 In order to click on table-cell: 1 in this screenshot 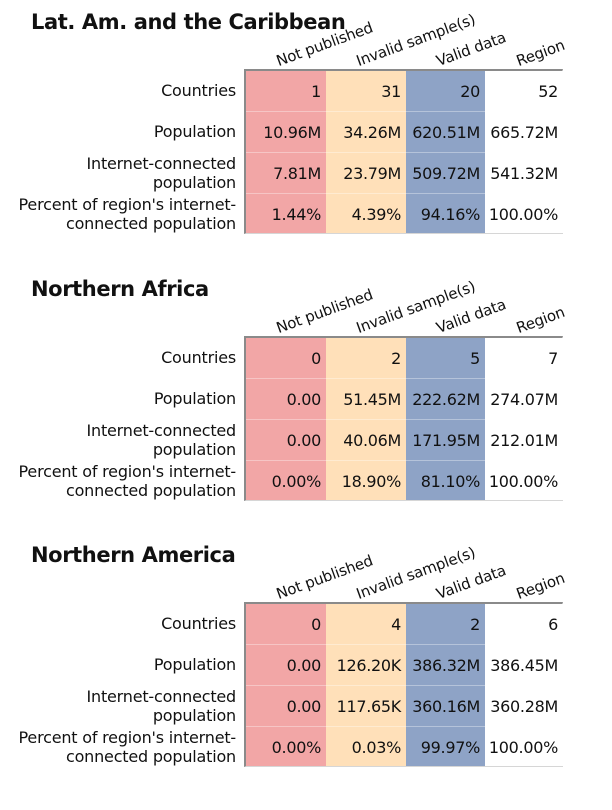, I will do `click(316, 91)`.